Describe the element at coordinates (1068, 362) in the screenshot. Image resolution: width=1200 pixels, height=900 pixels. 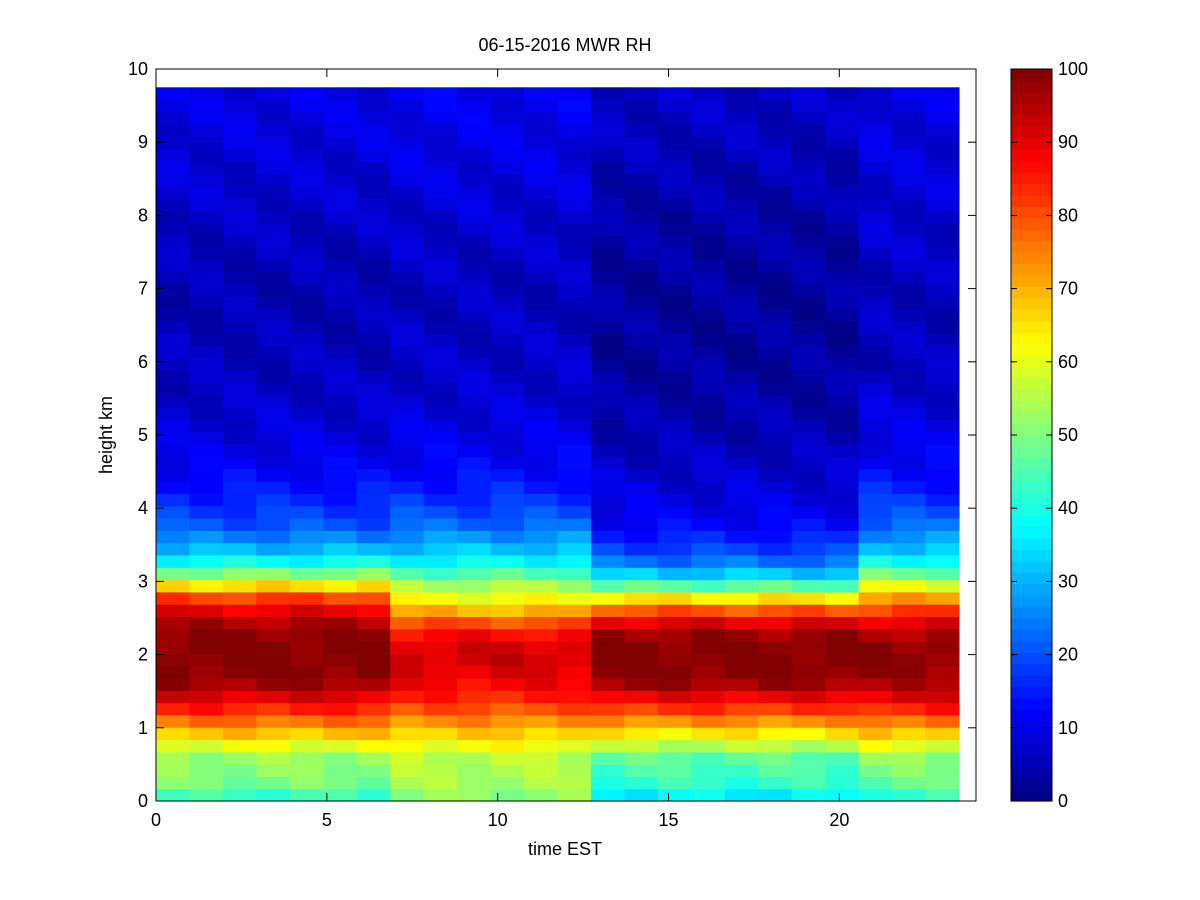
I see `colorbar-tick-label: 60` at that location.